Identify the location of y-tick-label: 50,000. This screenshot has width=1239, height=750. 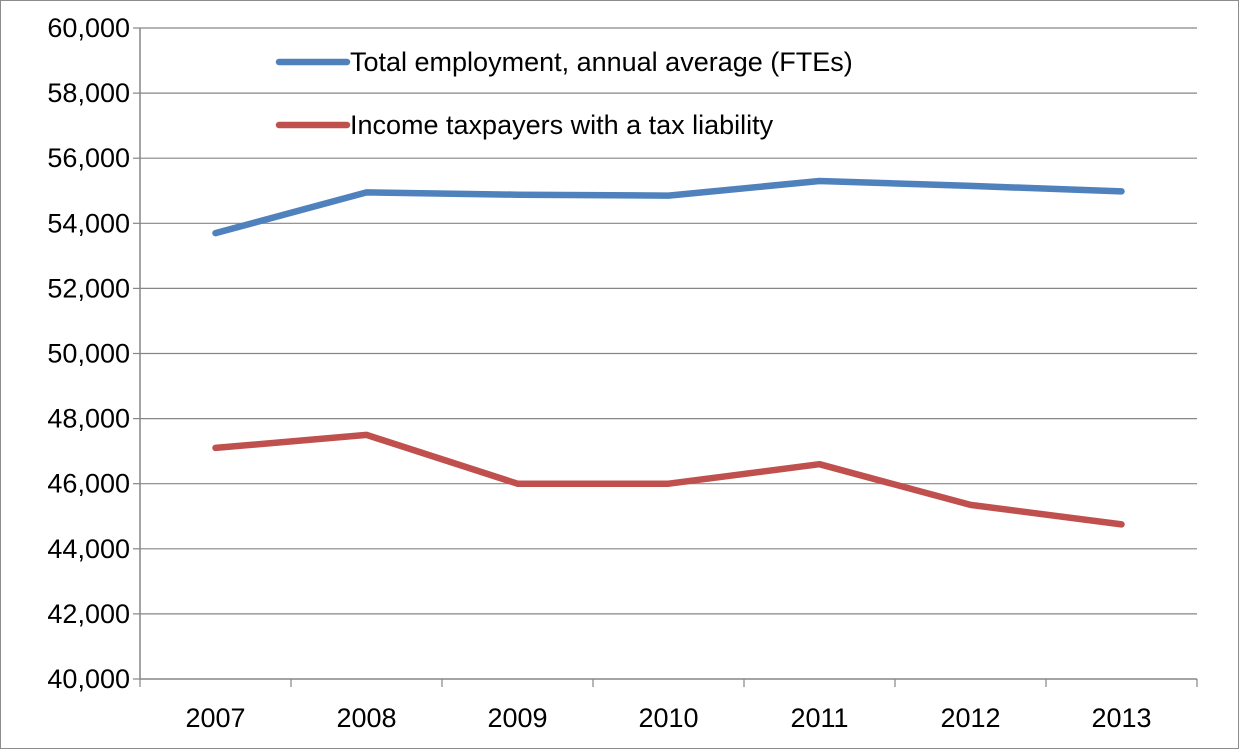
(88, 354).